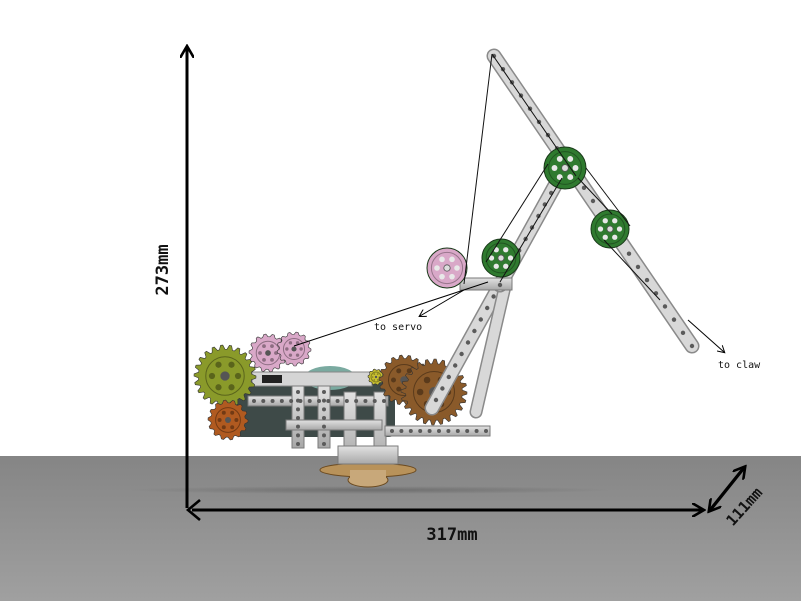 This screenshot has height=601, width=801. Describe the element at coordinates (501, 258) in the screenshot. I see `pulley-green-lower` at that location.